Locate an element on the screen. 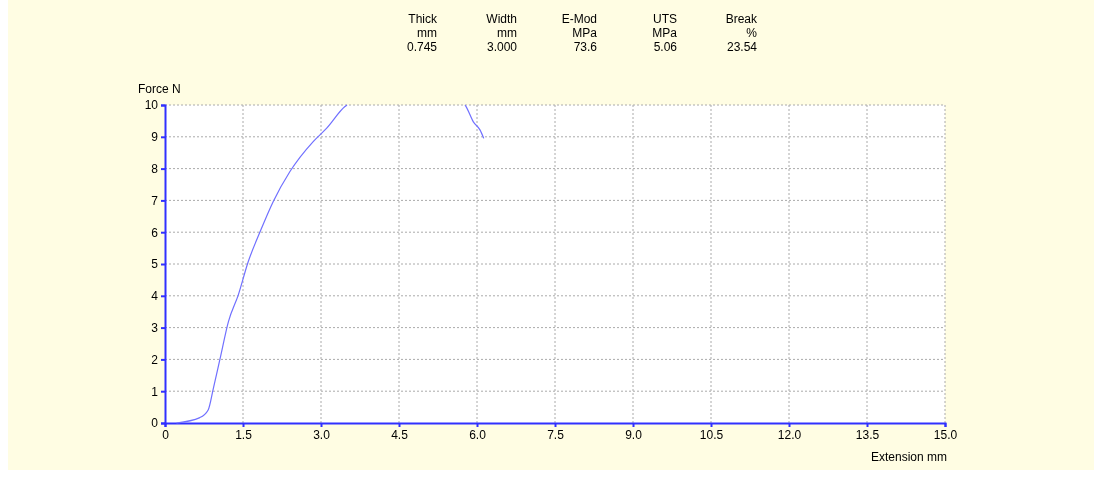 The image size is (1094, 477). x-tick-label: 4.5 is located at coordinates (400, 434).